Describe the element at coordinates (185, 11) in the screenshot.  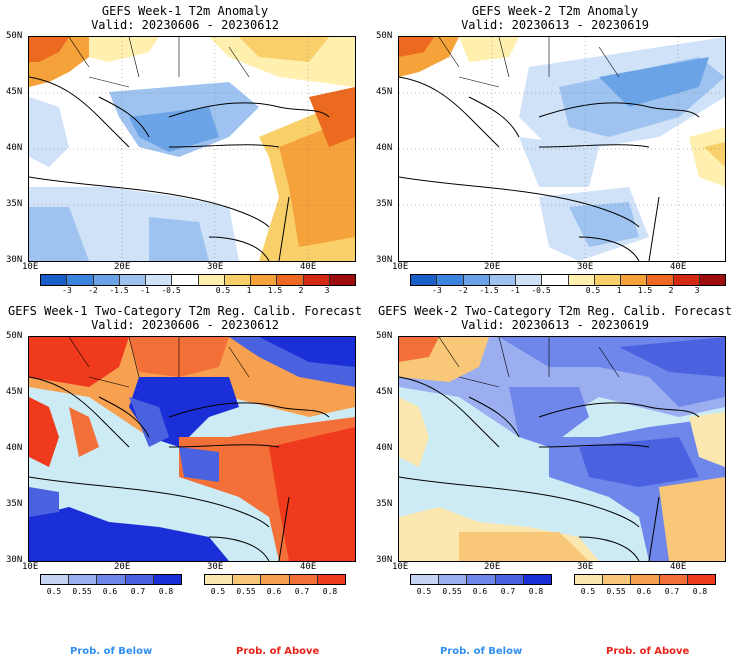
I see `panel-title: GEFS Week-1 T2m Anomaly` at that location.